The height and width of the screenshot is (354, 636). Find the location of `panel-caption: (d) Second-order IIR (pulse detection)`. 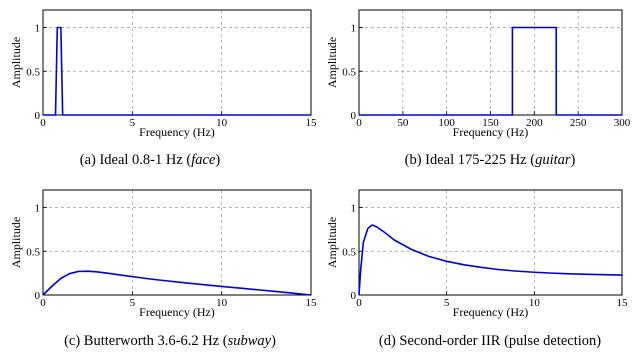

panel-caption: (d) Second-order IIR (pulse detection) is located at coordinates (490, 341).